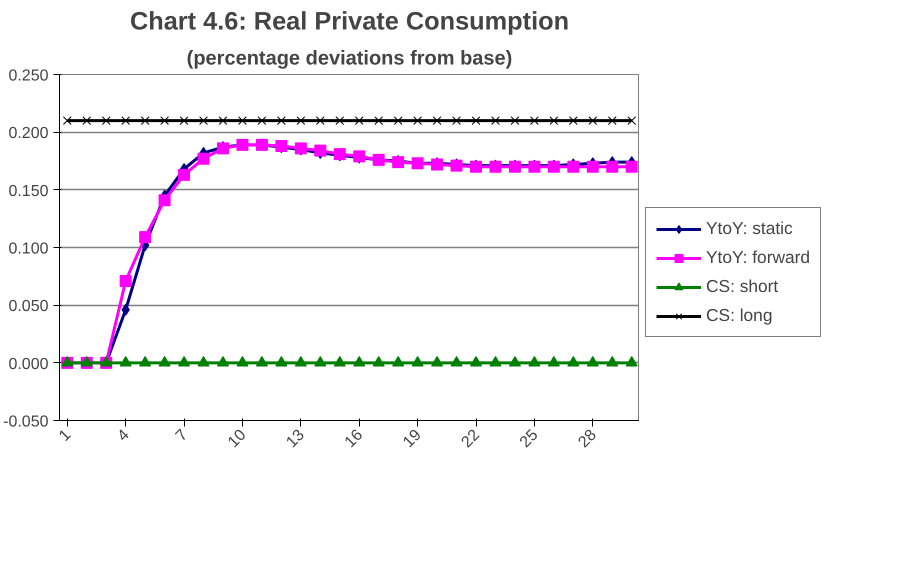  What do you see at coordinates (28, 133) in the screenshot?
I see `y-tick-label: 0.200` at bounding box center [28, 133].